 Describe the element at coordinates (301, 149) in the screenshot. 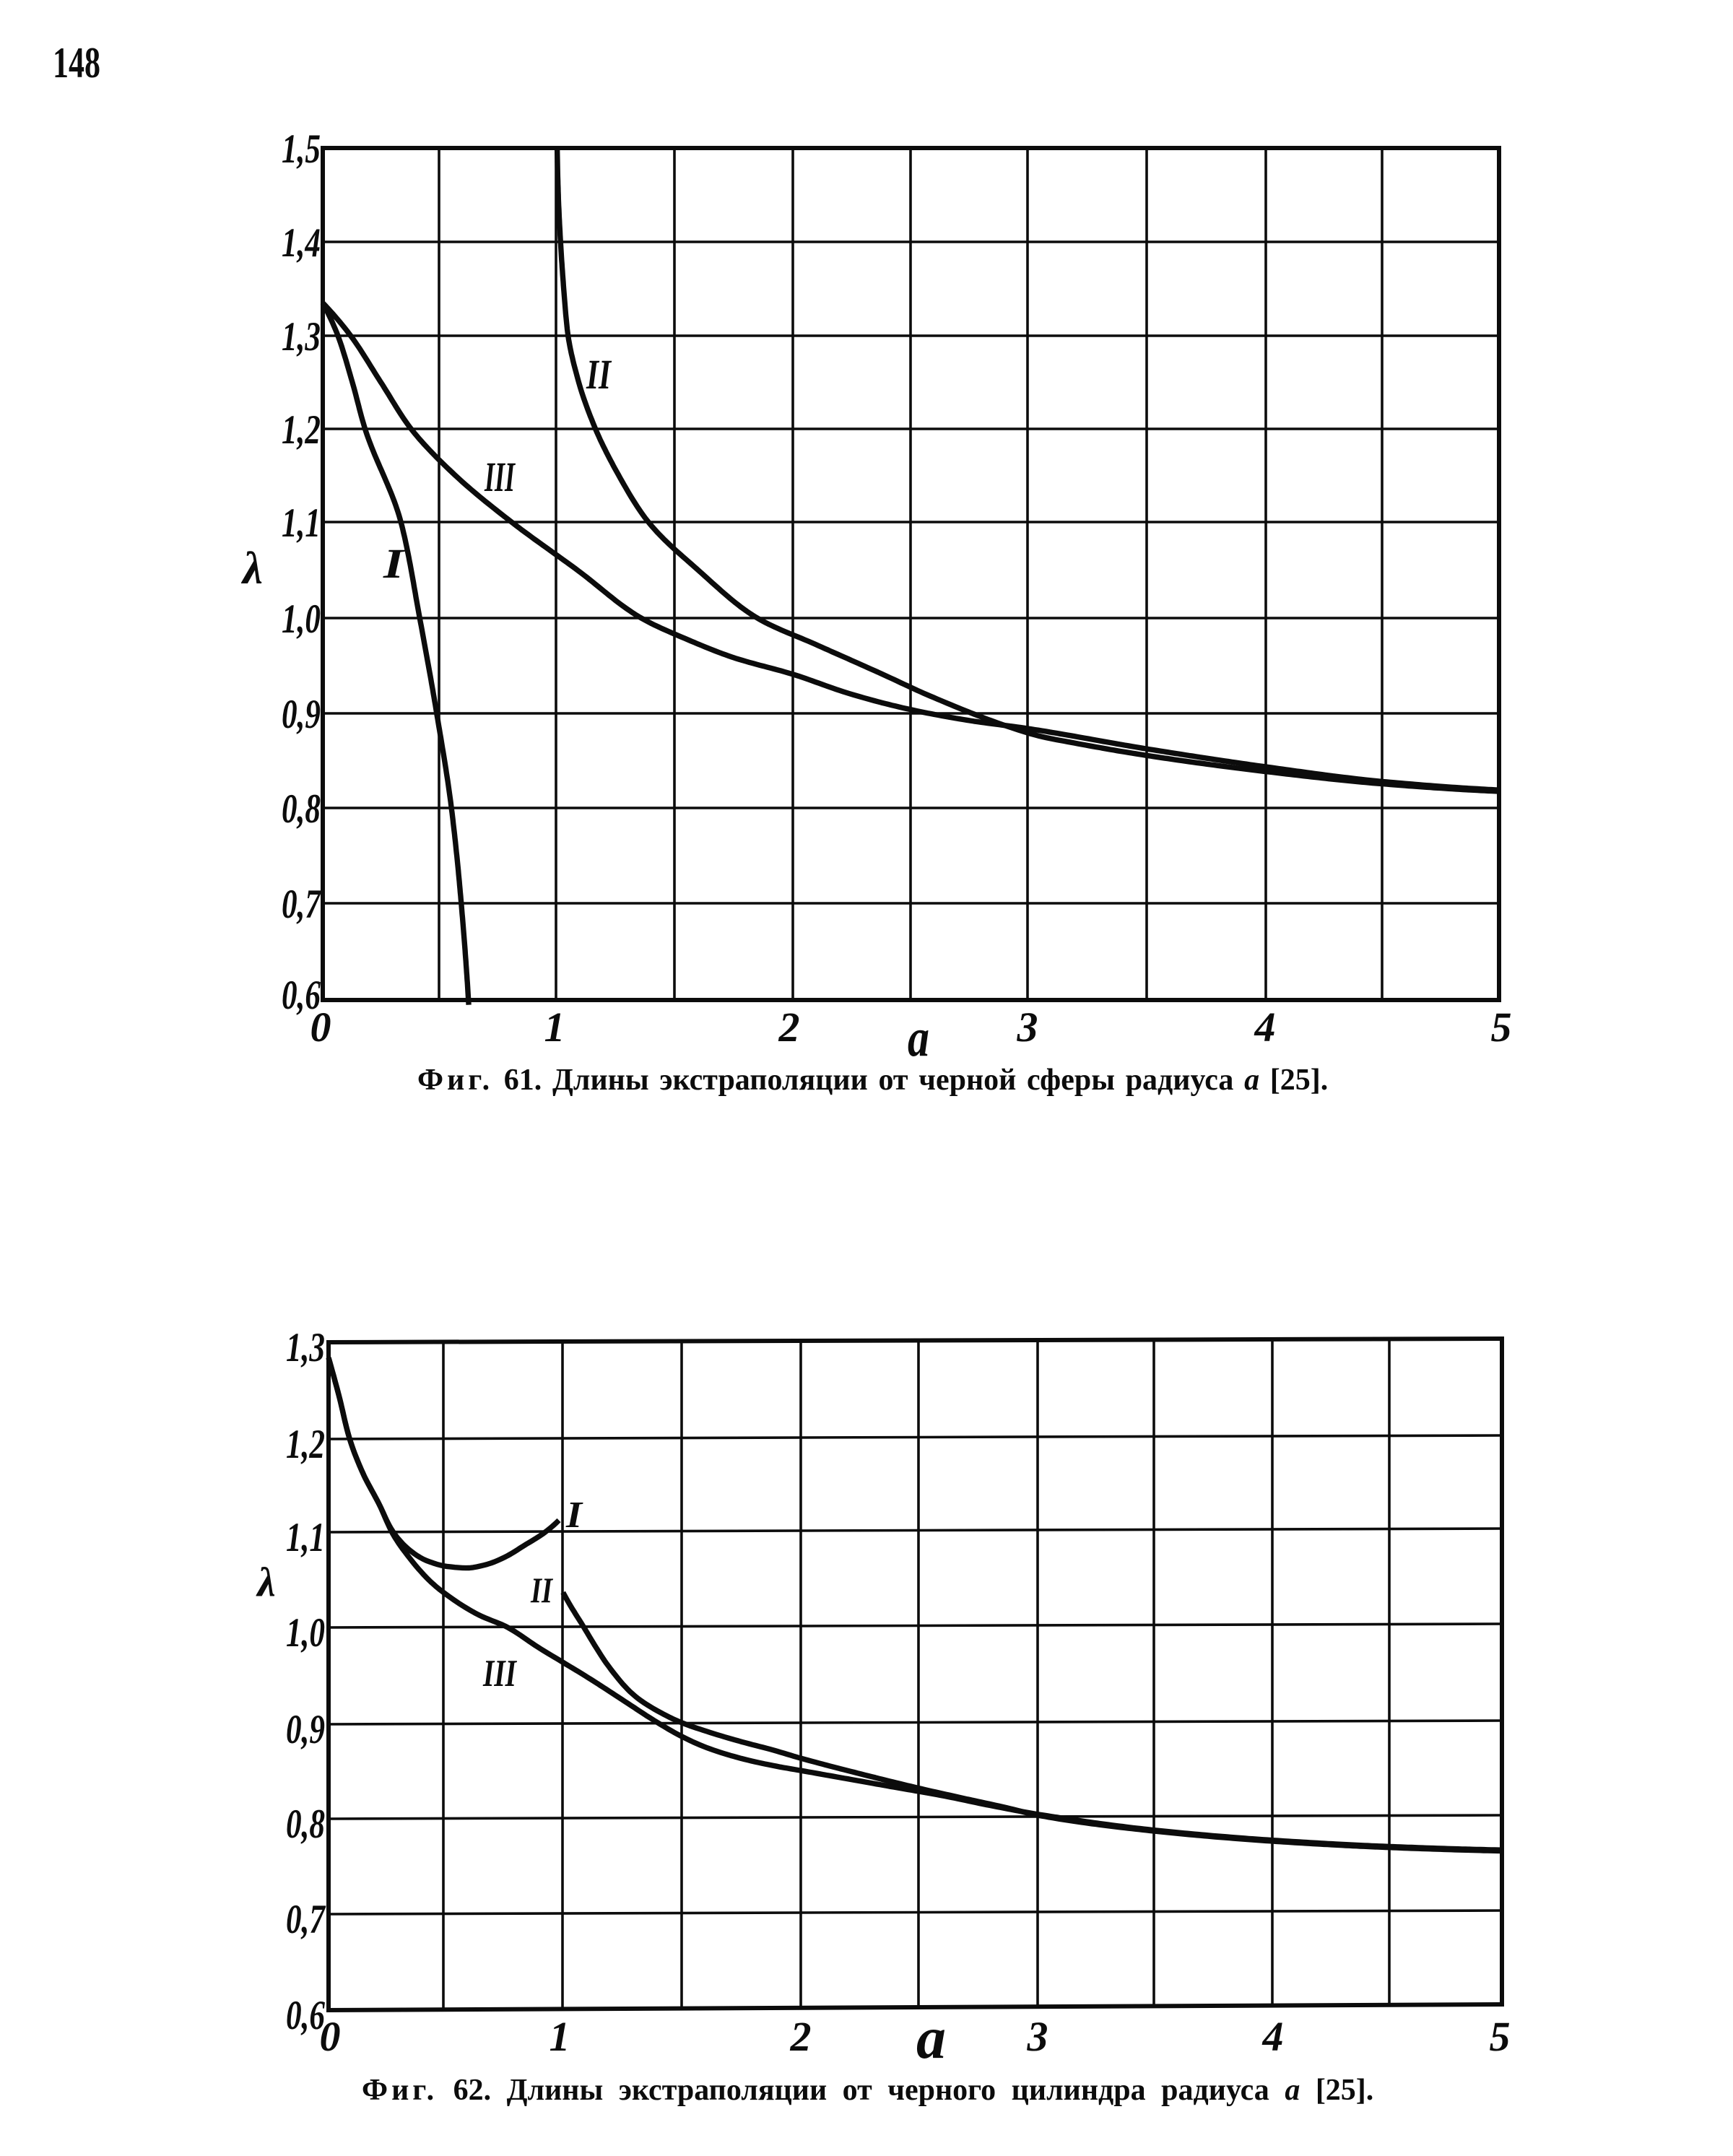

I see `svg-text: 1,5` at that location.